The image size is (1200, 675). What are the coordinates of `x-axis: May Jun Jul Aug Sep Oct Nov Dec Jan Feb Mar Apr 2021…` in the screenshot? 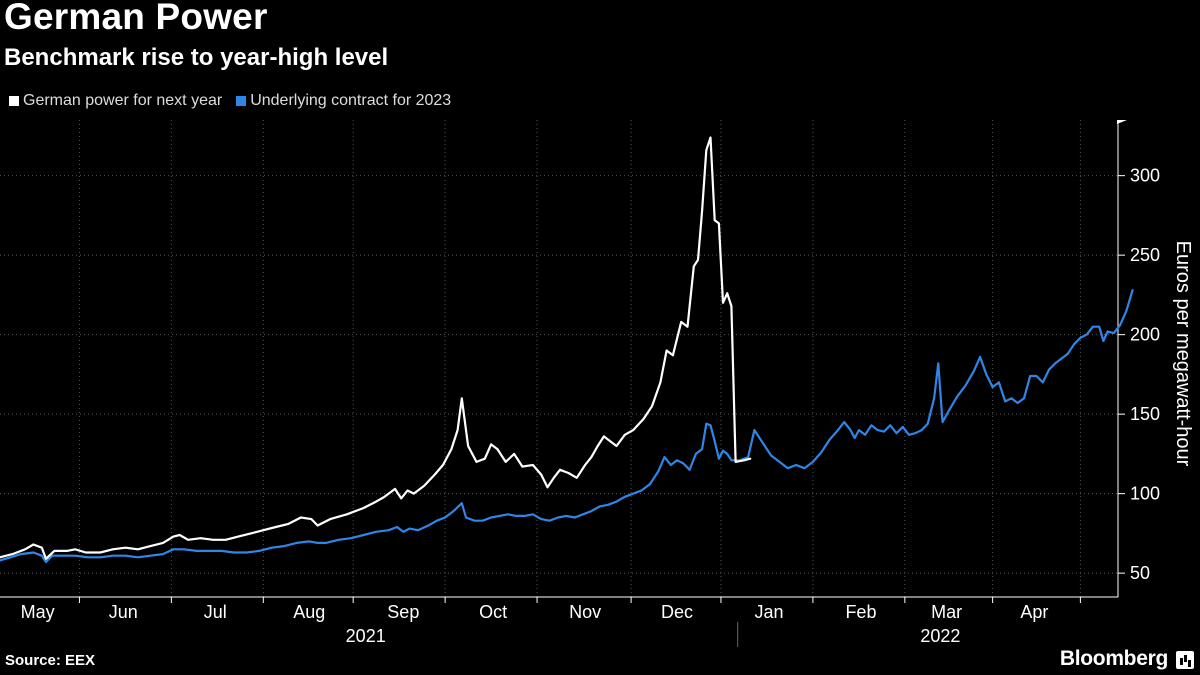 It's located at (559, 621).